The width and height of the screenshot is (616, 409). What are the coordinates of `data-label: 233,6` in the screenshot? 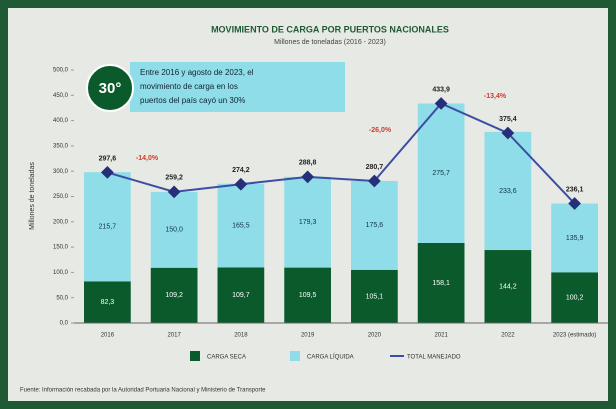 It's located at (508, 191).